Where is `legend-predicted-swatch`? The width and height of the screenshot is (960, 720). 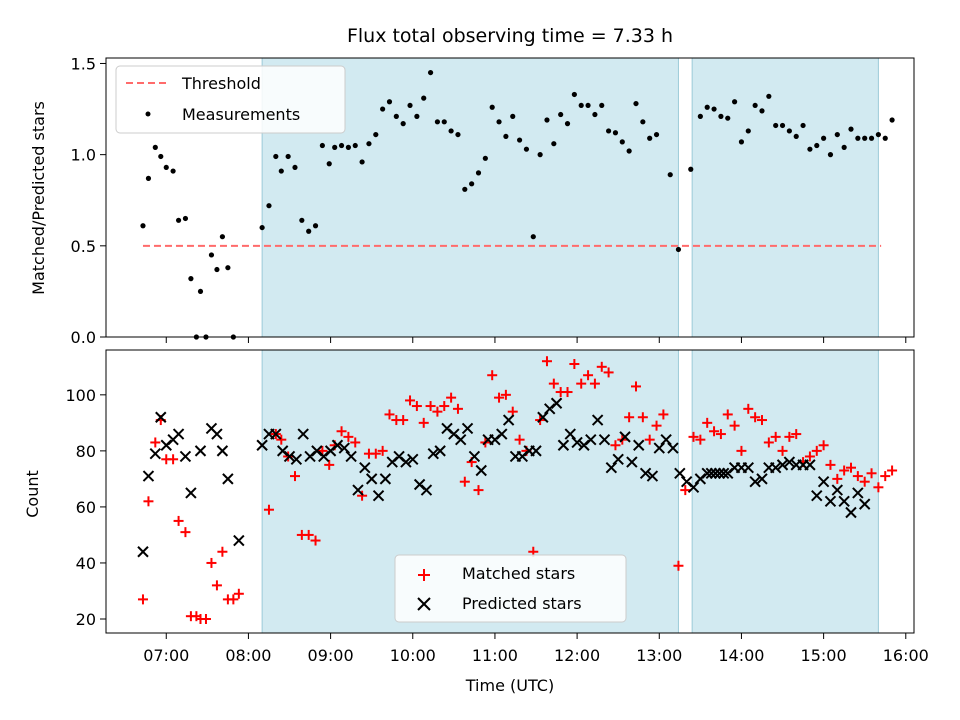
legend-predicted-swatch is located at coordinates (424, 604).